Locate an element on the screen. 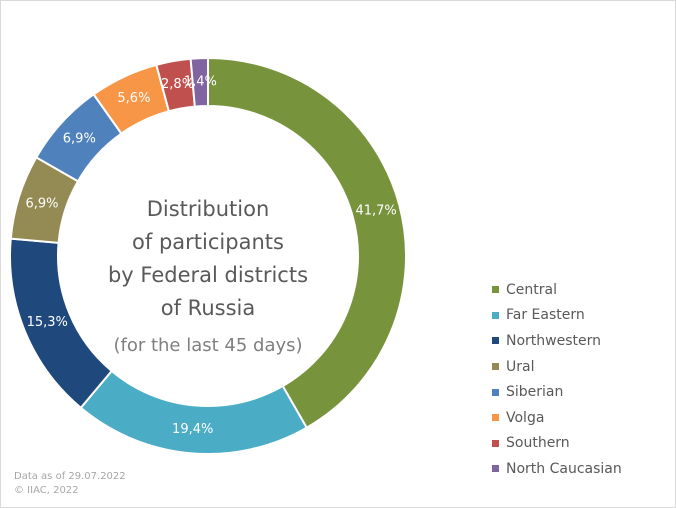 The image size is (676, 508). legend-swatch-siberian is located at coordinates (495, 392).